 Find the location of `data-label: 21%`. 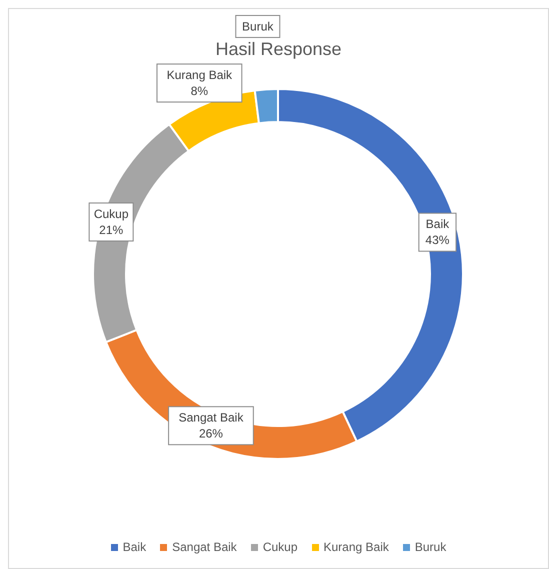

data-label: 21% is located at coordinates (111, 229).